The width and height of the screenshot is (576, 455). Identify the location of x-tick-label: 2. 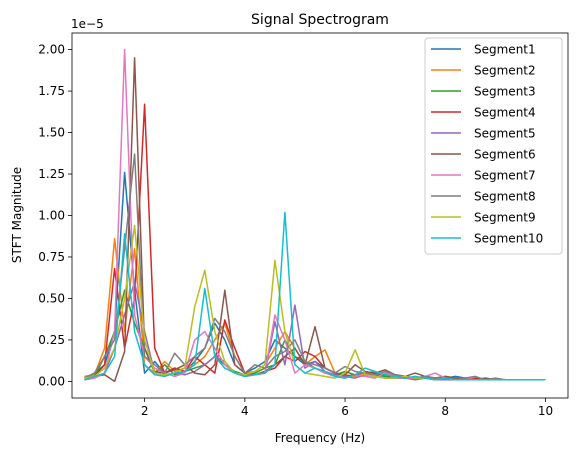
(145, 411).